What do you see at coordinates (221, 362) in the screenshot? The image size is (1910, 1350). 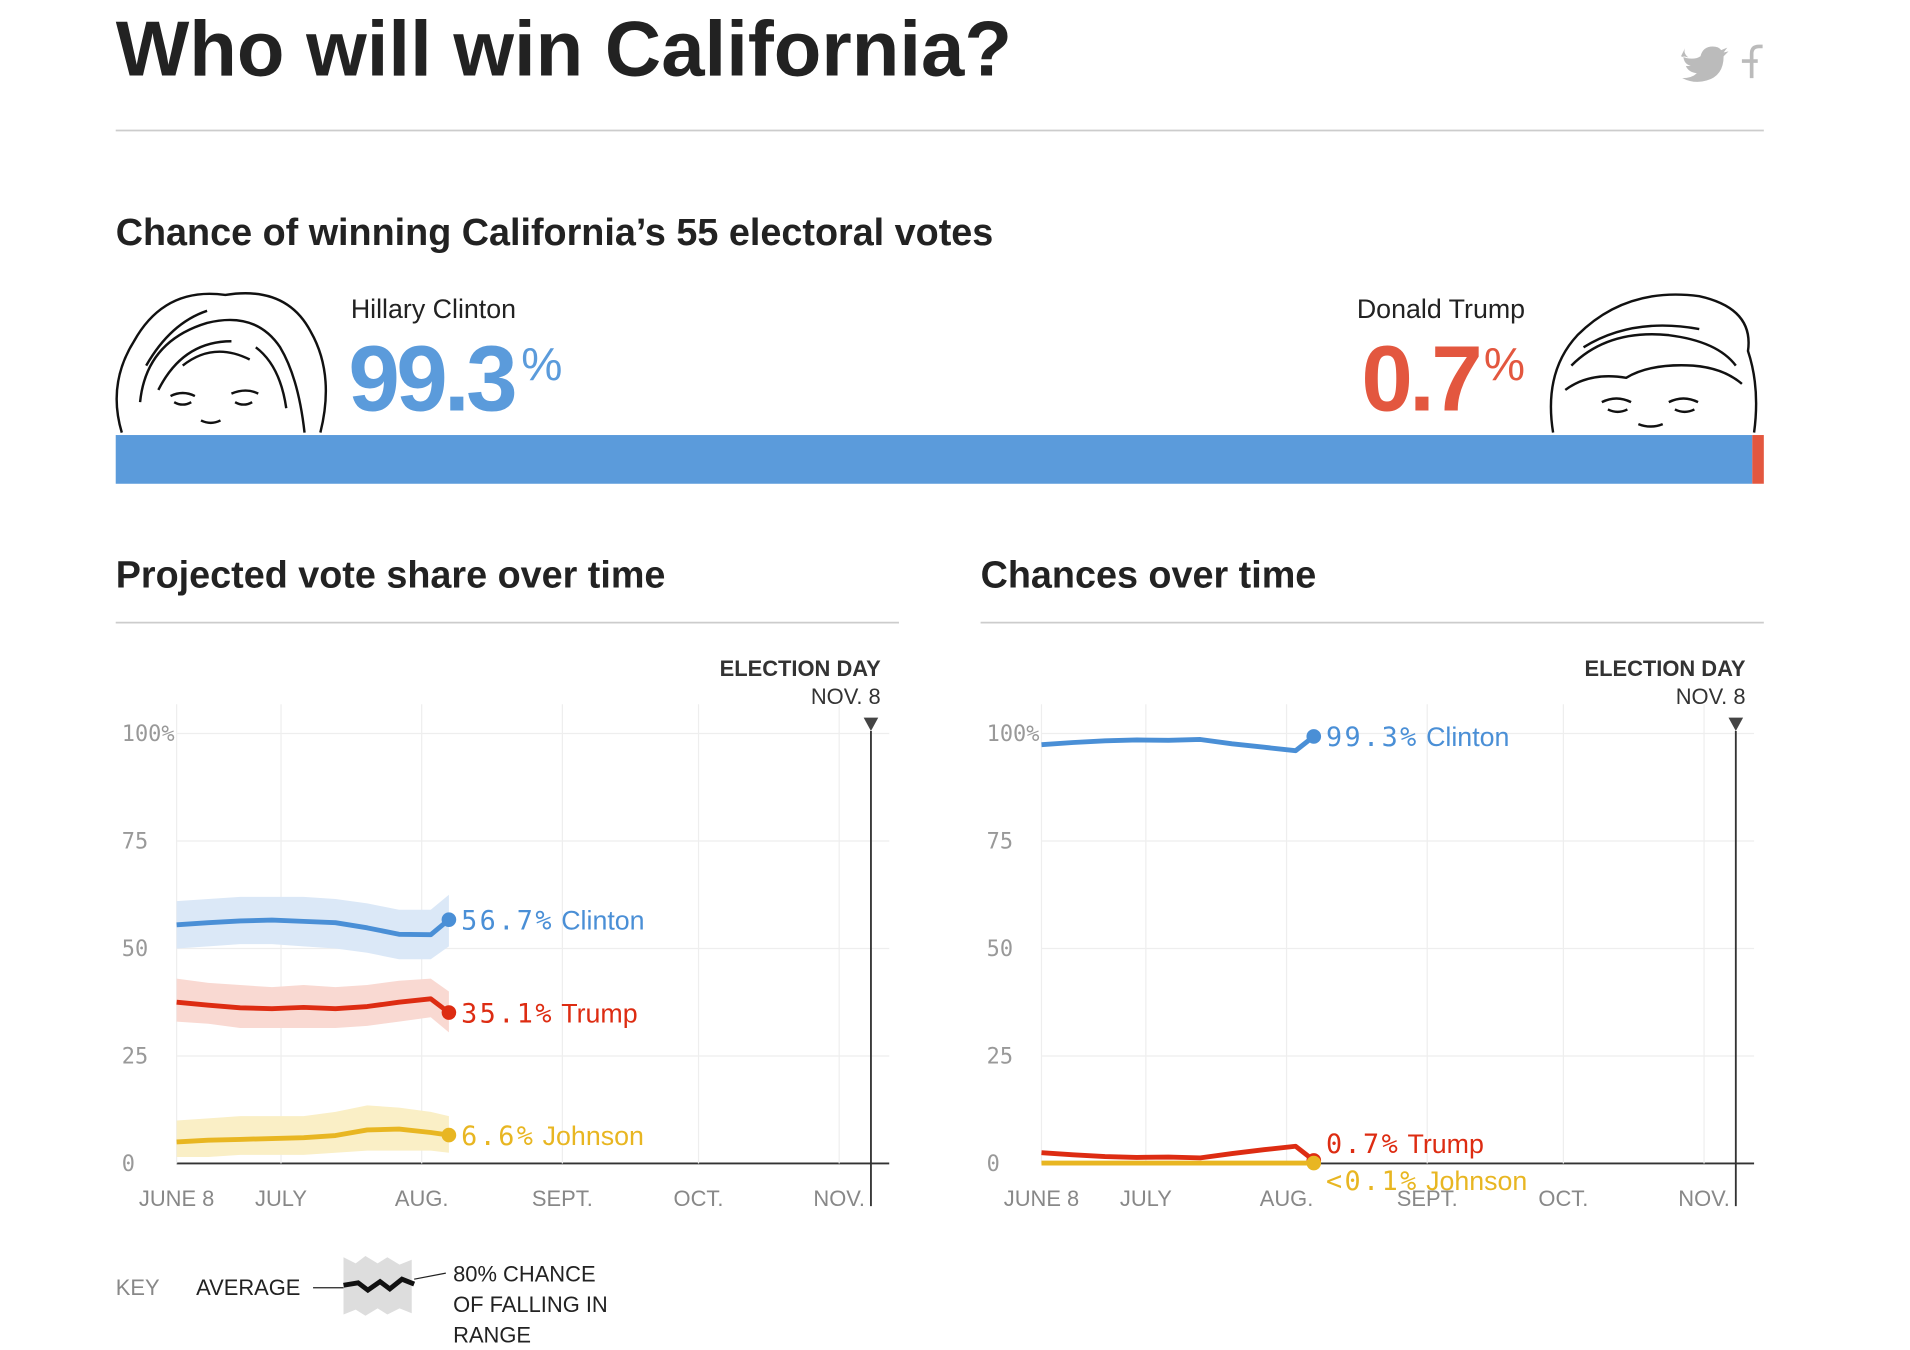 I see `clinton-sketch` at bounding box center [221, 362].